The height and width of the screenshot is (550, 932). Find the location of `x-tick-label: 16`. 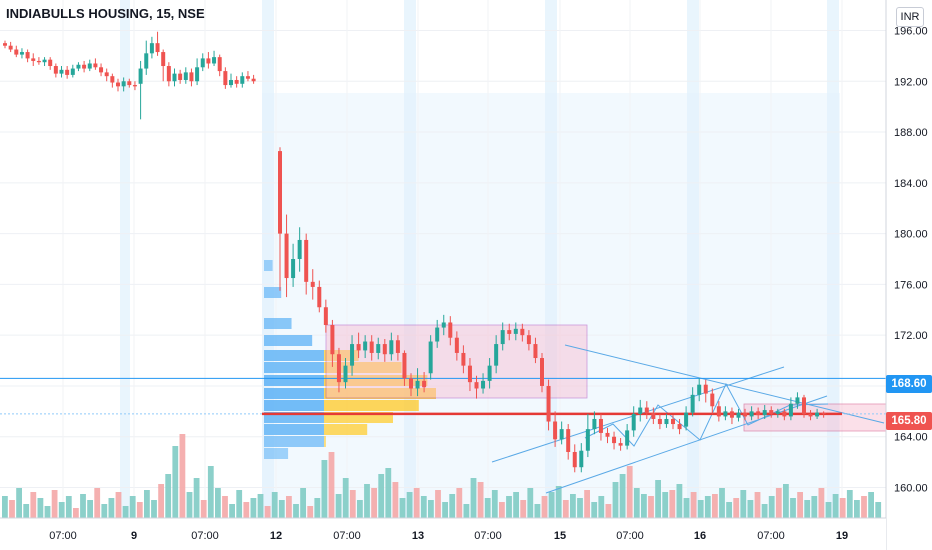

x-tick-label: 16 is located at coordinates (700, 536).